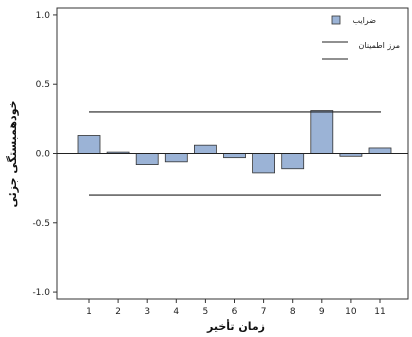 Image resolution: width=412 pixels, height=337 pixels. I want to click on y-axis-ticks: -1.0 -0.5 0.0 0.5 1.0, so click(44, 154).